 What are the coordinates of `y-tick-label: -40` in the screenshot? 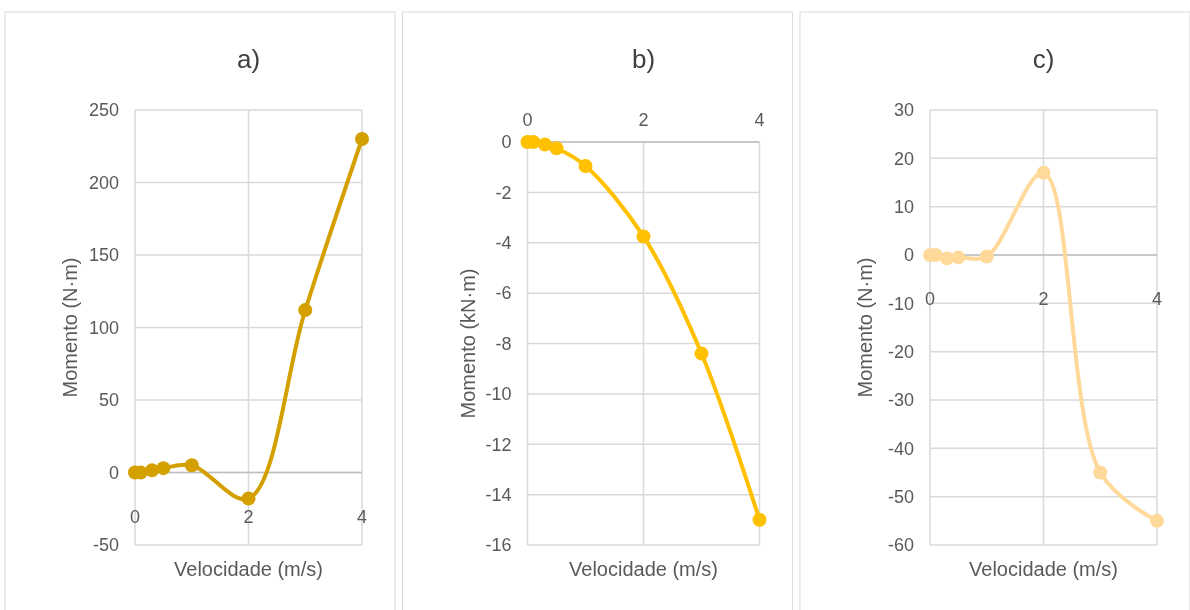 It's located at (900, 448).